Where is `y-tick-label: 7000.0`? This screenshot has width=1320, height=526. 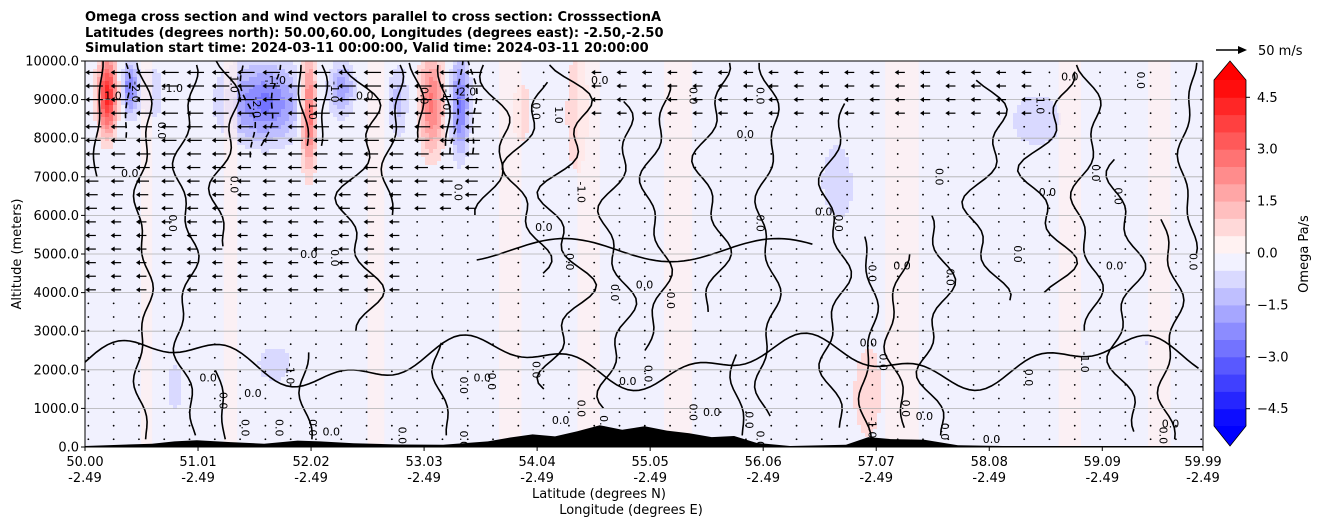 y-tick-label: 7000.0 is located at coordinates (57, 177).